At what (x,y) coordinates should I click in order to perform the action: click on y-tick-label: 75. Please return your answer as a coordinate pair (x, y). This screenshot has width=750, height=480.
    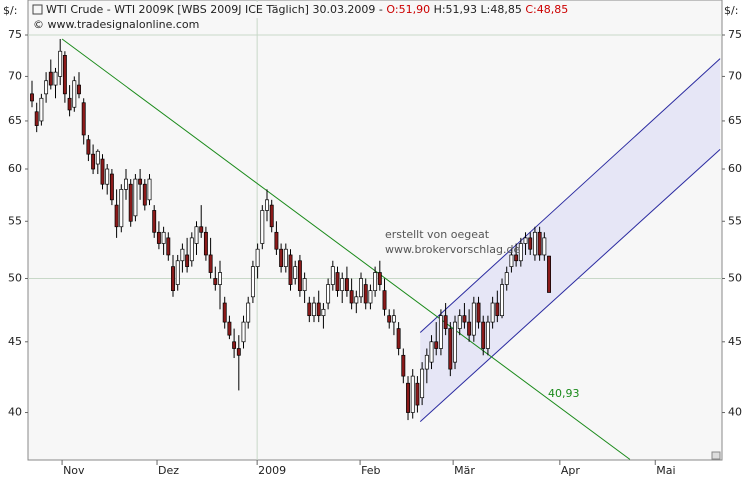
    Looking at the image, I should click on (15, 34).